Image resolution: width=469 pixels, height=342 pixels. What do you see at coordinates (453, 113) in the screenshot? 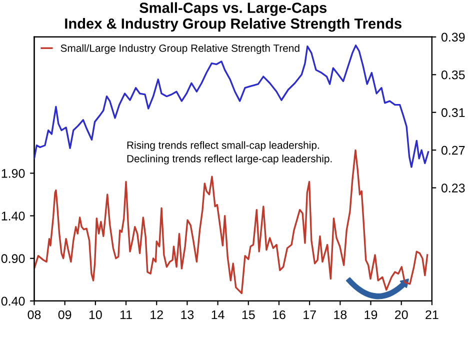
I see `y2-tick-label: 0.31` at bounding box center [453, 113].